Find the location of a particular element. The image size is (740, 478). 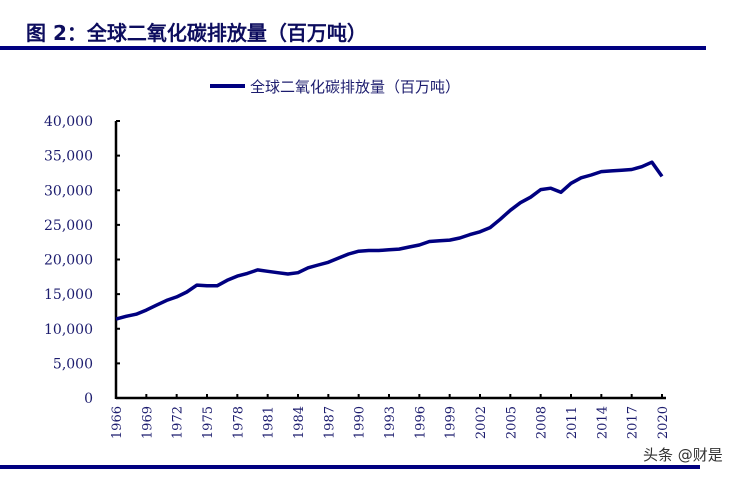

y-tick-label: 30,000 is located at coordinates (68, 191).